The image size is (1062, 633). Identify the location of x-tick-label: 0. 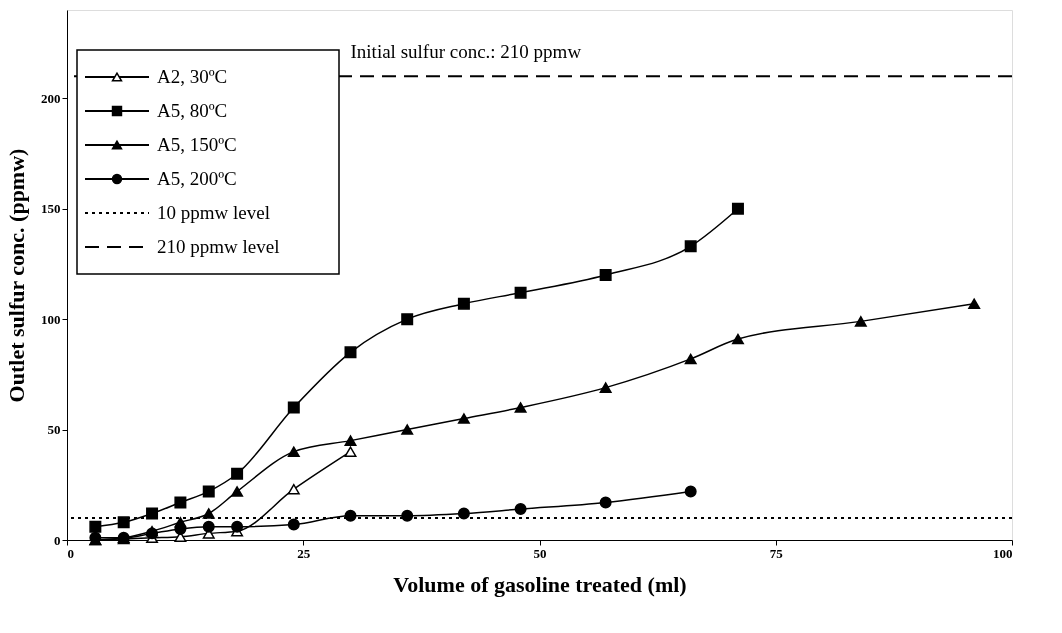
(70, 553).